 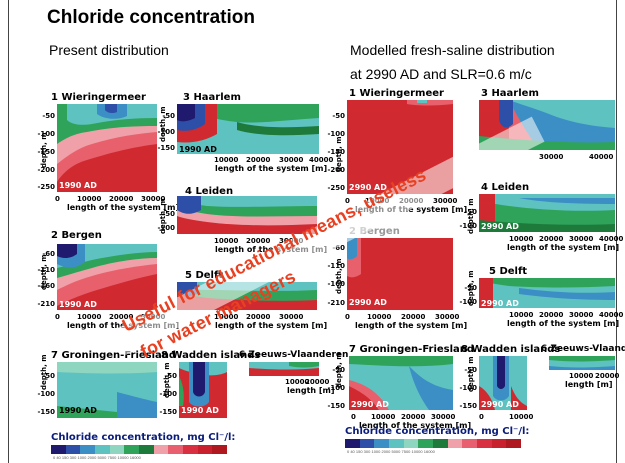 I want to click on section-plot-zeeuws-future, so click(x=582, y=363).